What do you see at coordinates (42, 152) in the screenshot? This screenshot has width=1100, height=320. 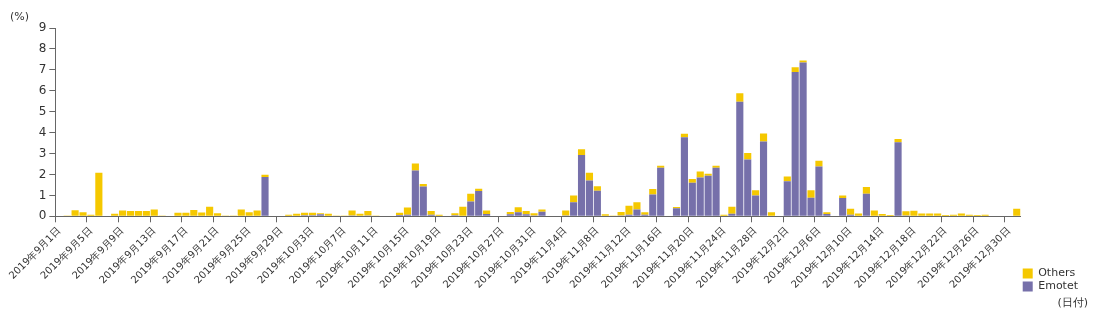 I see `y-tick-label: 3` at bounding box center [42, 152].